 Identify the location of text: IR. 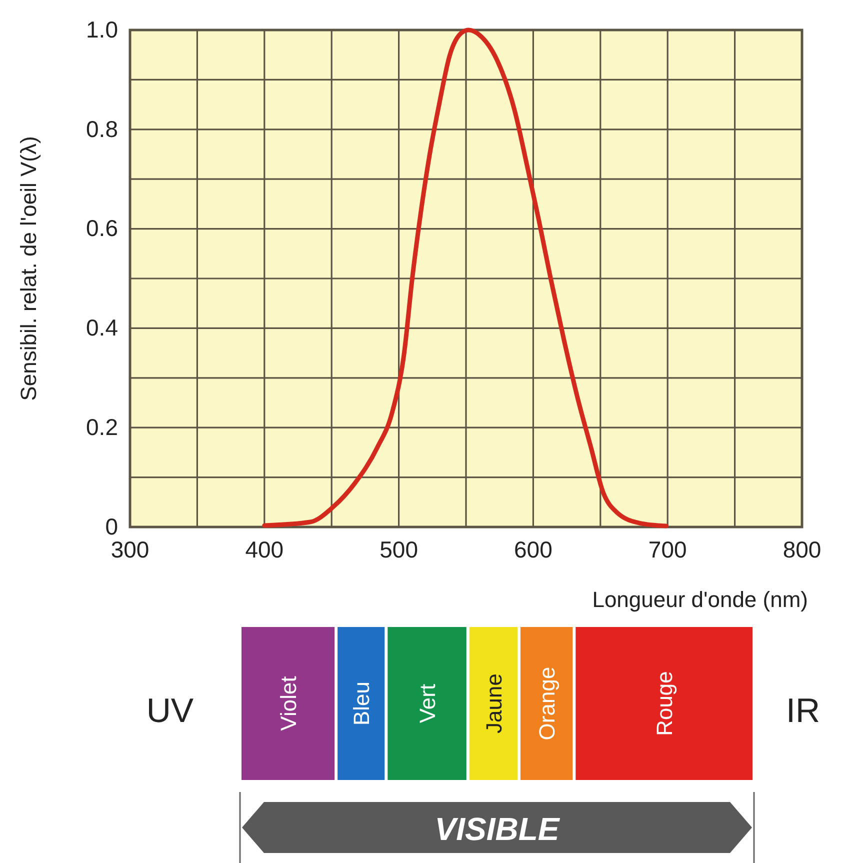
(803, 711).